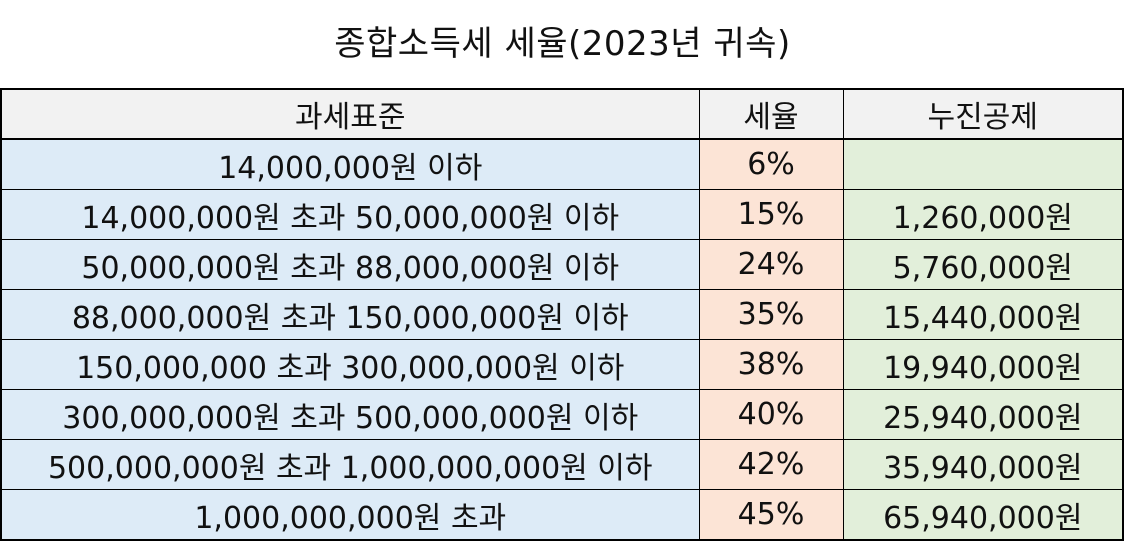 The width and height of the screenshot is (1125, 545). I want to click on bracket-cell: 150,000,000 초과 300,000,000원 이하, so click(350, 364).